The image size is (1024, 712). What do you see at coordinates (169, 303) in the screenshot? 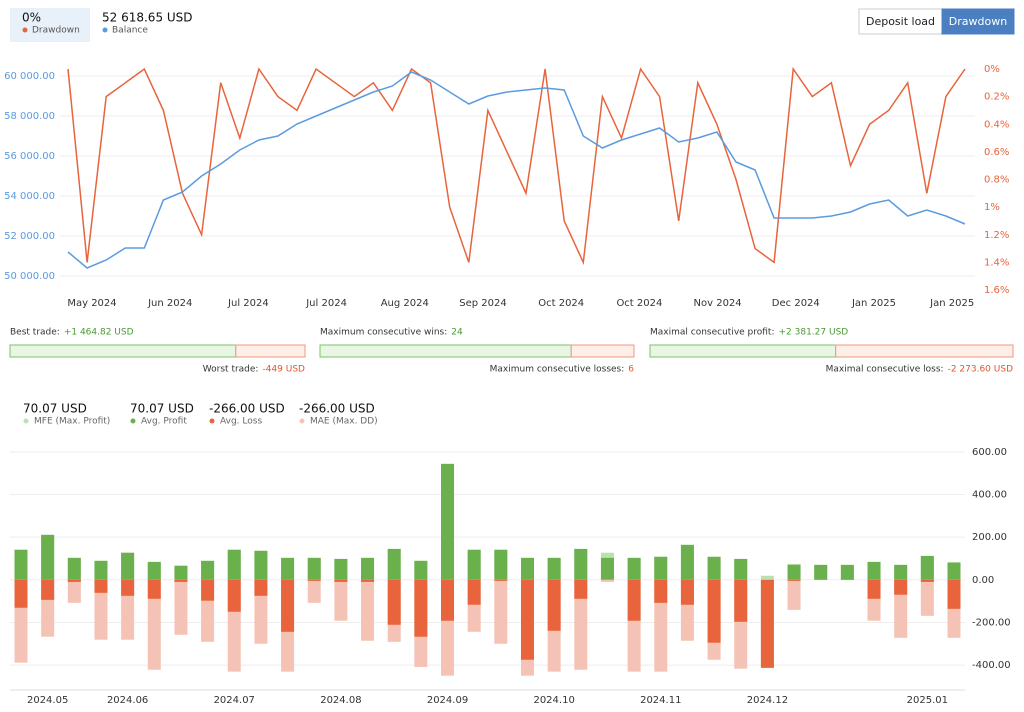
I see `x-tick-label: Jun 2024` at bounding box center [169, 303].